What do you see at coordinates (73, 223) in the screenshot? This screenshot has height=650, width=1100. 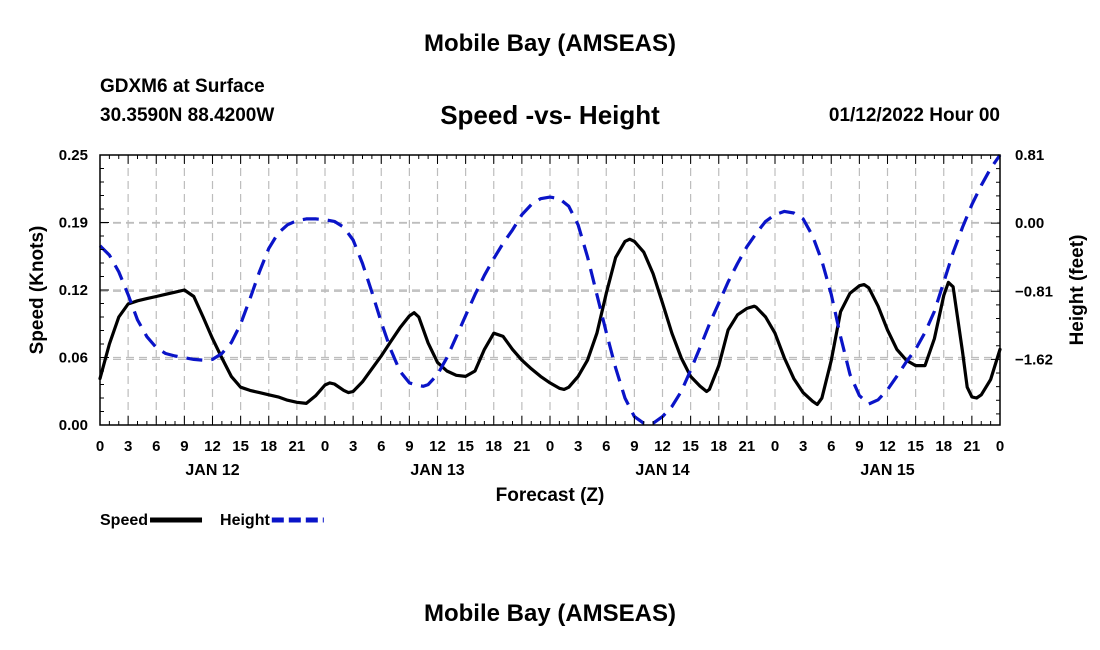 I see `y-left-tick-label: 0.19` at bounding box center [73, 223].